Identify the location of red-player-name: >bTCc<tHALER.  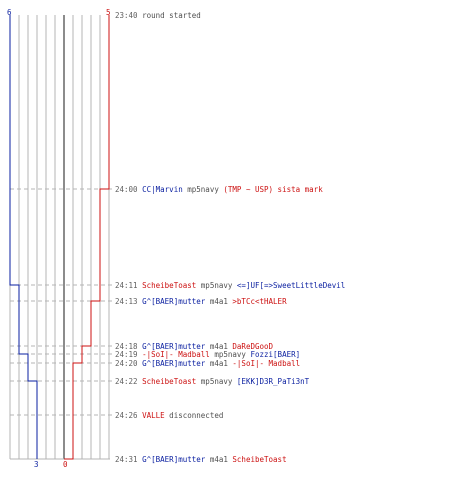
(259, 301).